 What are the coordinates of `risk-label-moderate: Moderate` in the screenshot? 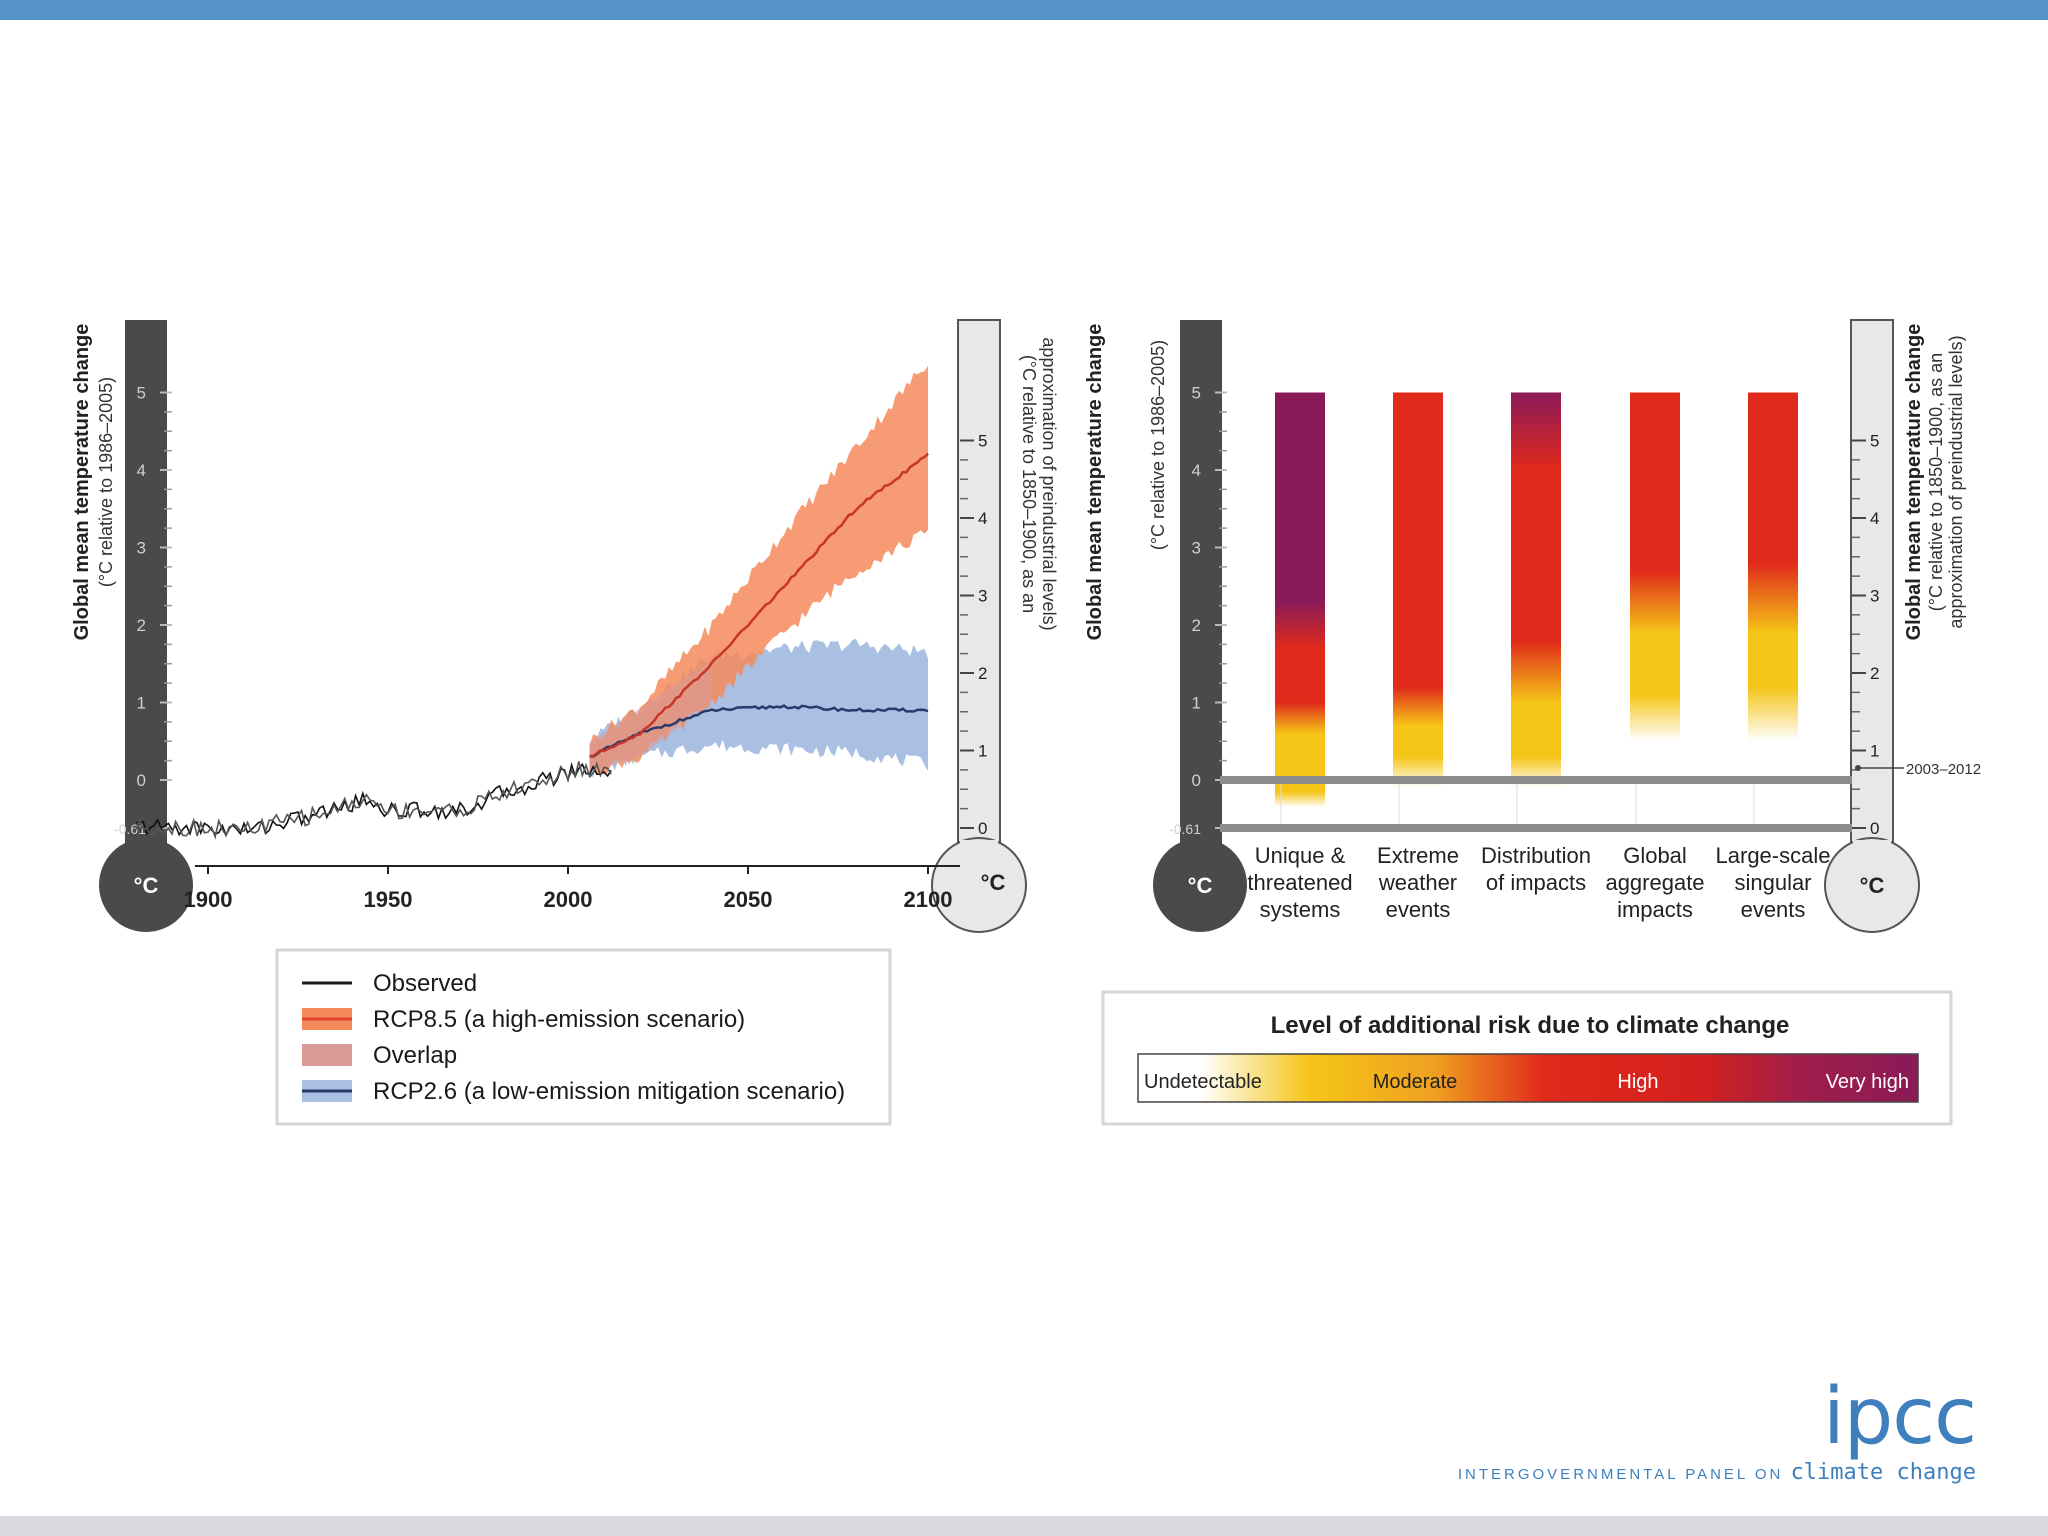 It's located at (1415, 1082).